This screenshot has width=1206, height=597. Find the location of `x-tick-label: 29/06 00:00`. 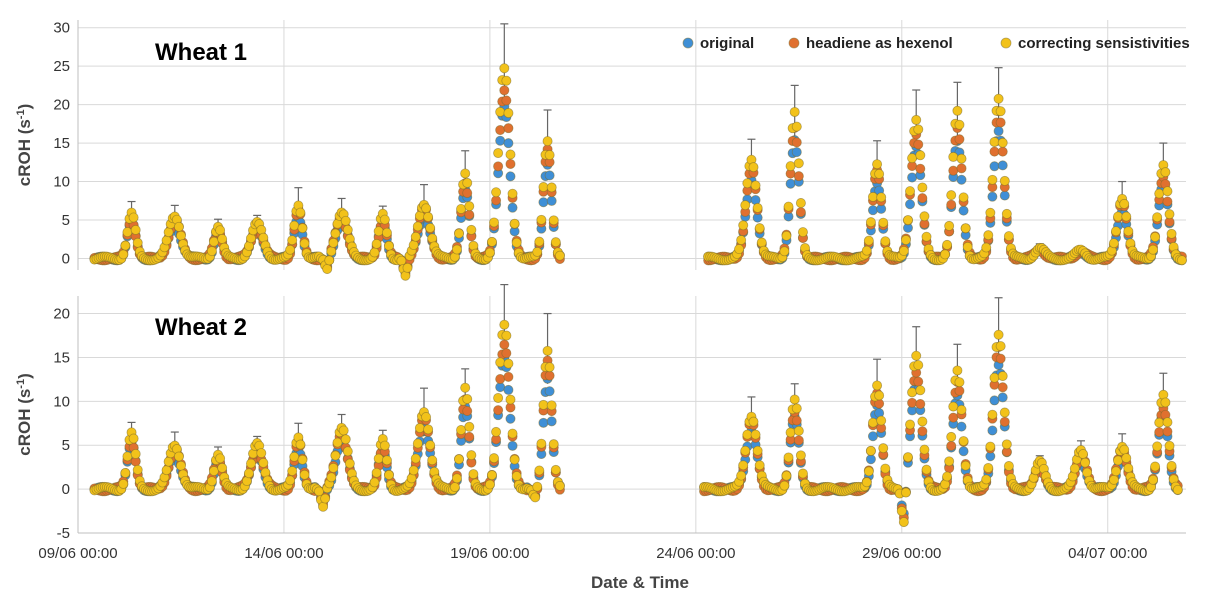

x-tick-label: 29/06 00:00 is located at coordinates (901, 553).